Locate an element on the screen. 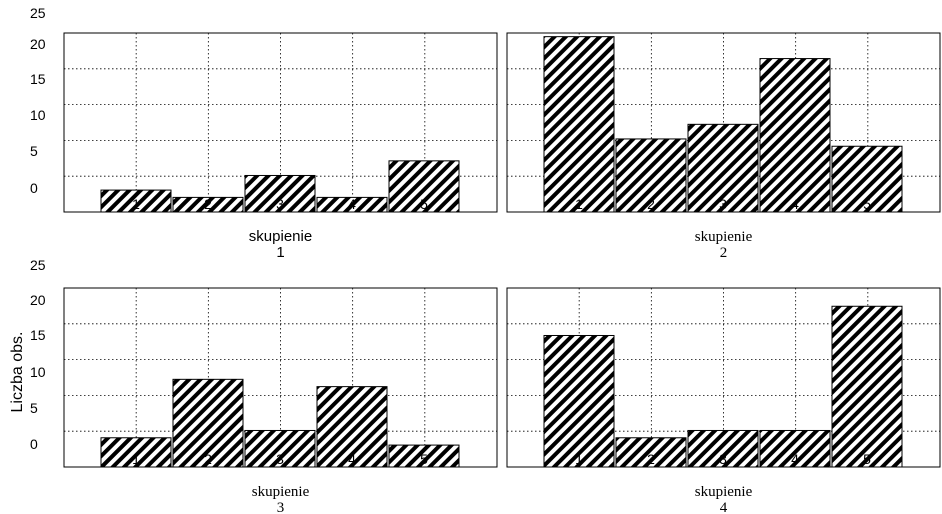 The height and width of the screenshot is (514, 942). y-axis-label: Liczba obs. is located at coordinates (17, 372).